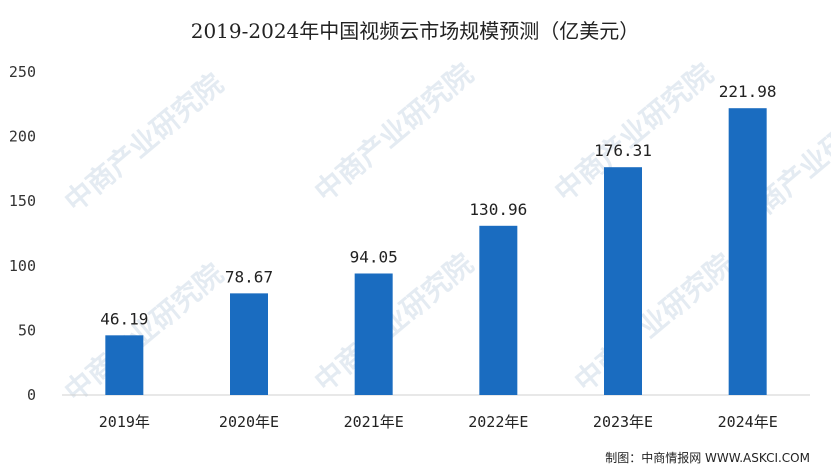 This screenshot has height=471, width=831. Describe the element at coordinates (707, 457) in the screenshot. I see `source-credit: 制图：中商情报网 WWW.ASKCI.COM` at that location.